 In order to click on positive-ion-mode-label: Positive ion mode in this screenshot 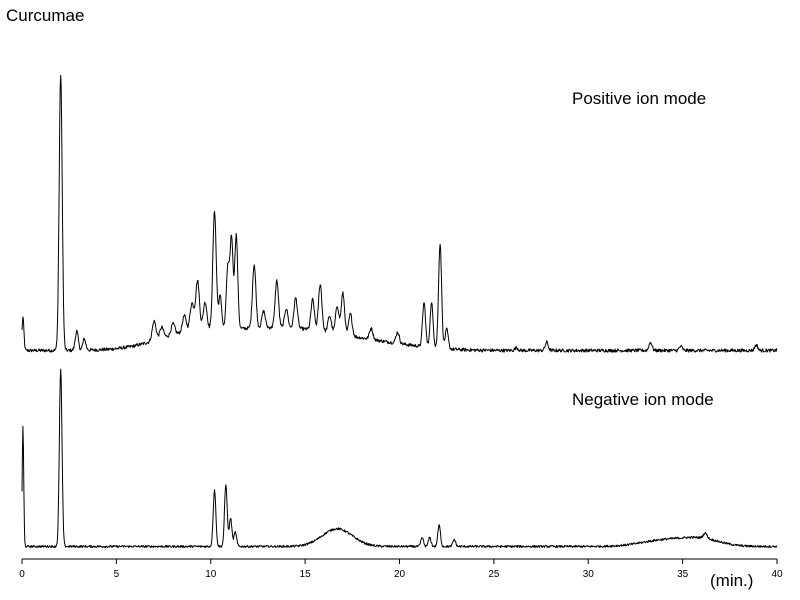, I will do `click(639, 98)`.